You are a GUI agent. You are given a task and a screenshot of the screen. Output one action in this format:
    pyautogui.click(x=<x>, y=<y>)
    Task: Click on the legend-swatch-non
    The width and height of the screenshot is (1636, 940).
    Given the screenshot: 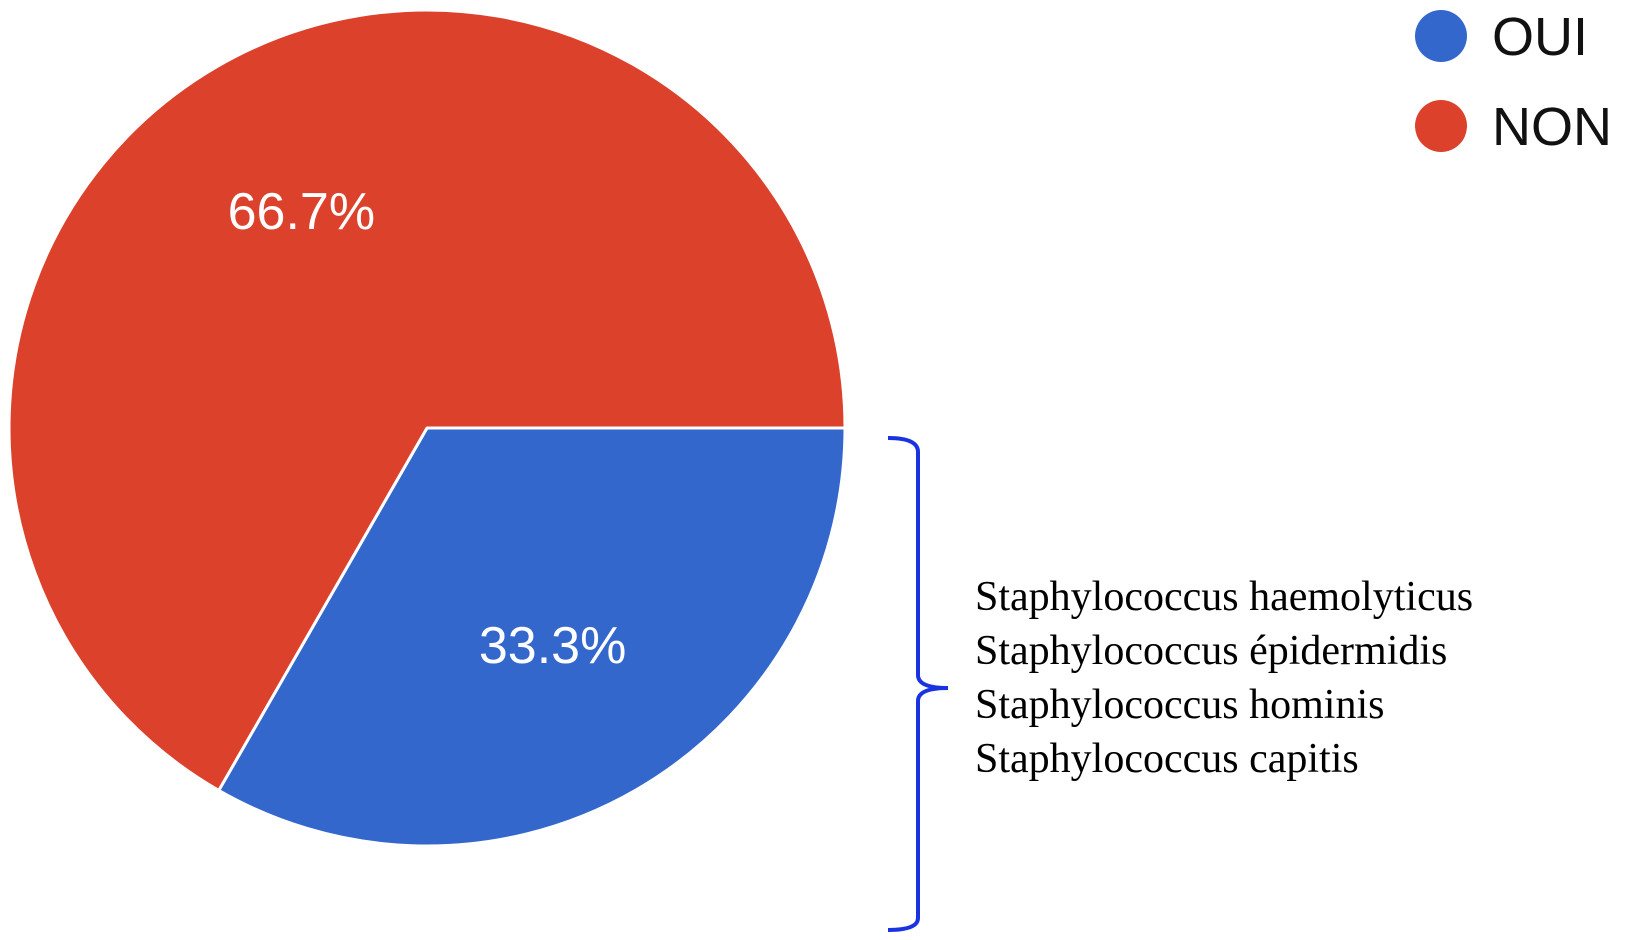 What is the action you would take?
    pyautogui.click(x=1441, y=126)
    